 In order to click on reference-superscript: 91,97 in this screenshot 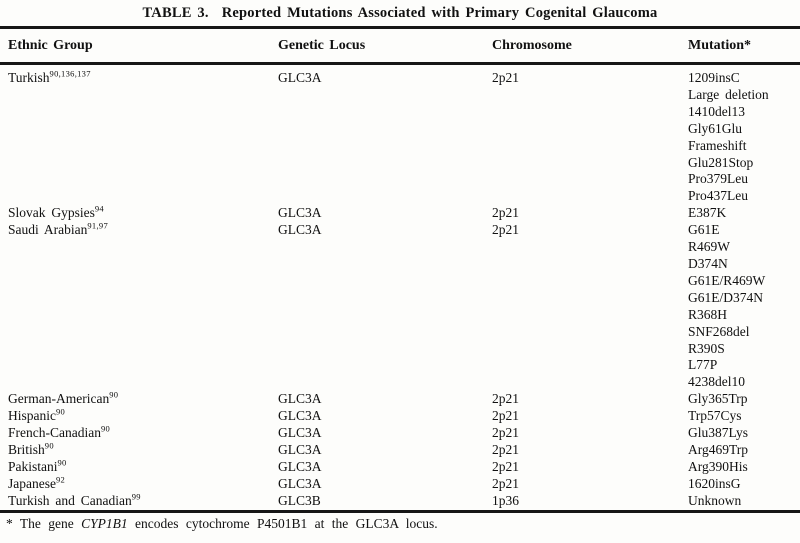, I will do `click(97, 225)`.